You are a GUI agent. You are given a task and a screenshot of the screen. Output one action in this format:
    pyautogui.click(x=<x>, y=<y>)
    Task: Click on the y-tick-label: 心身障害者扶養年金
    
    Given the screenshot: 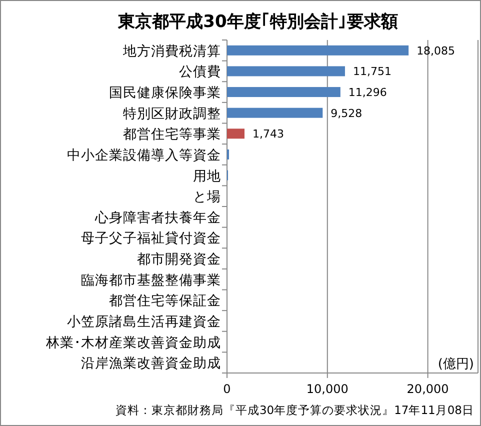 What is the action you would take?
    pyautogui.click(x=157, y=218)
    